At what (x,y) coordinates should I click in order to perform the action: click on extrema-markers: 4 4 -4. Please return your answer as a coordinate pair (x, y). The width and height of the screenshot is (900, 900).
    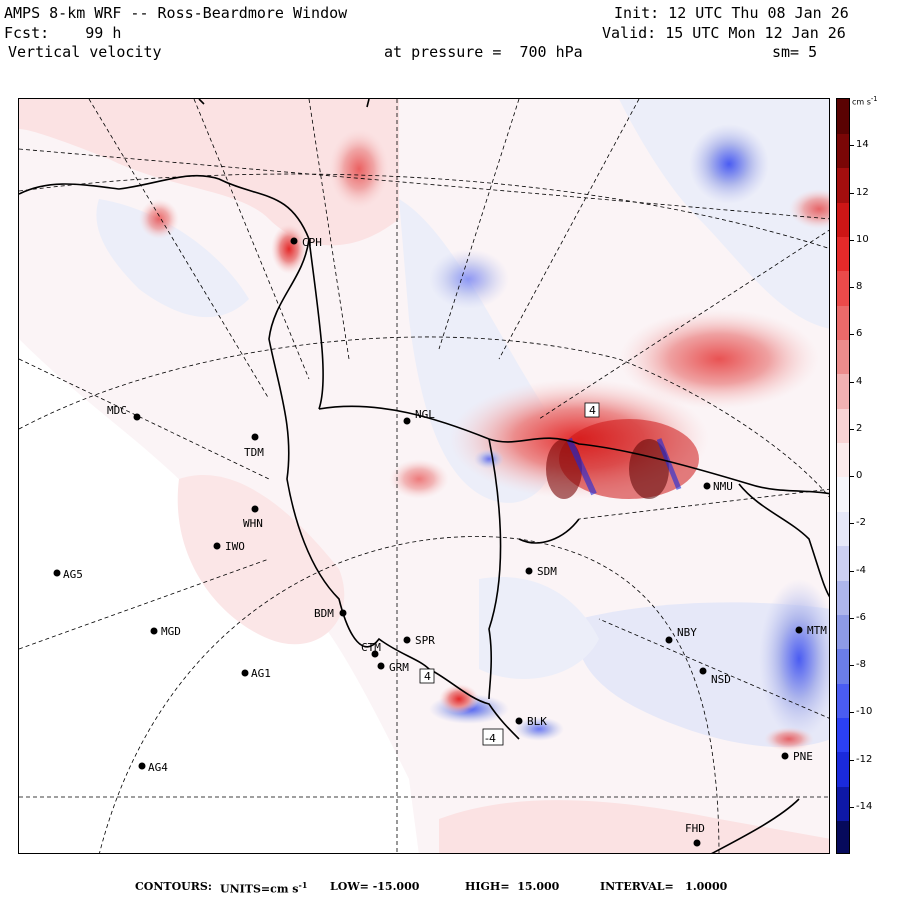
    Looking at the image, I should click on (509, 574).